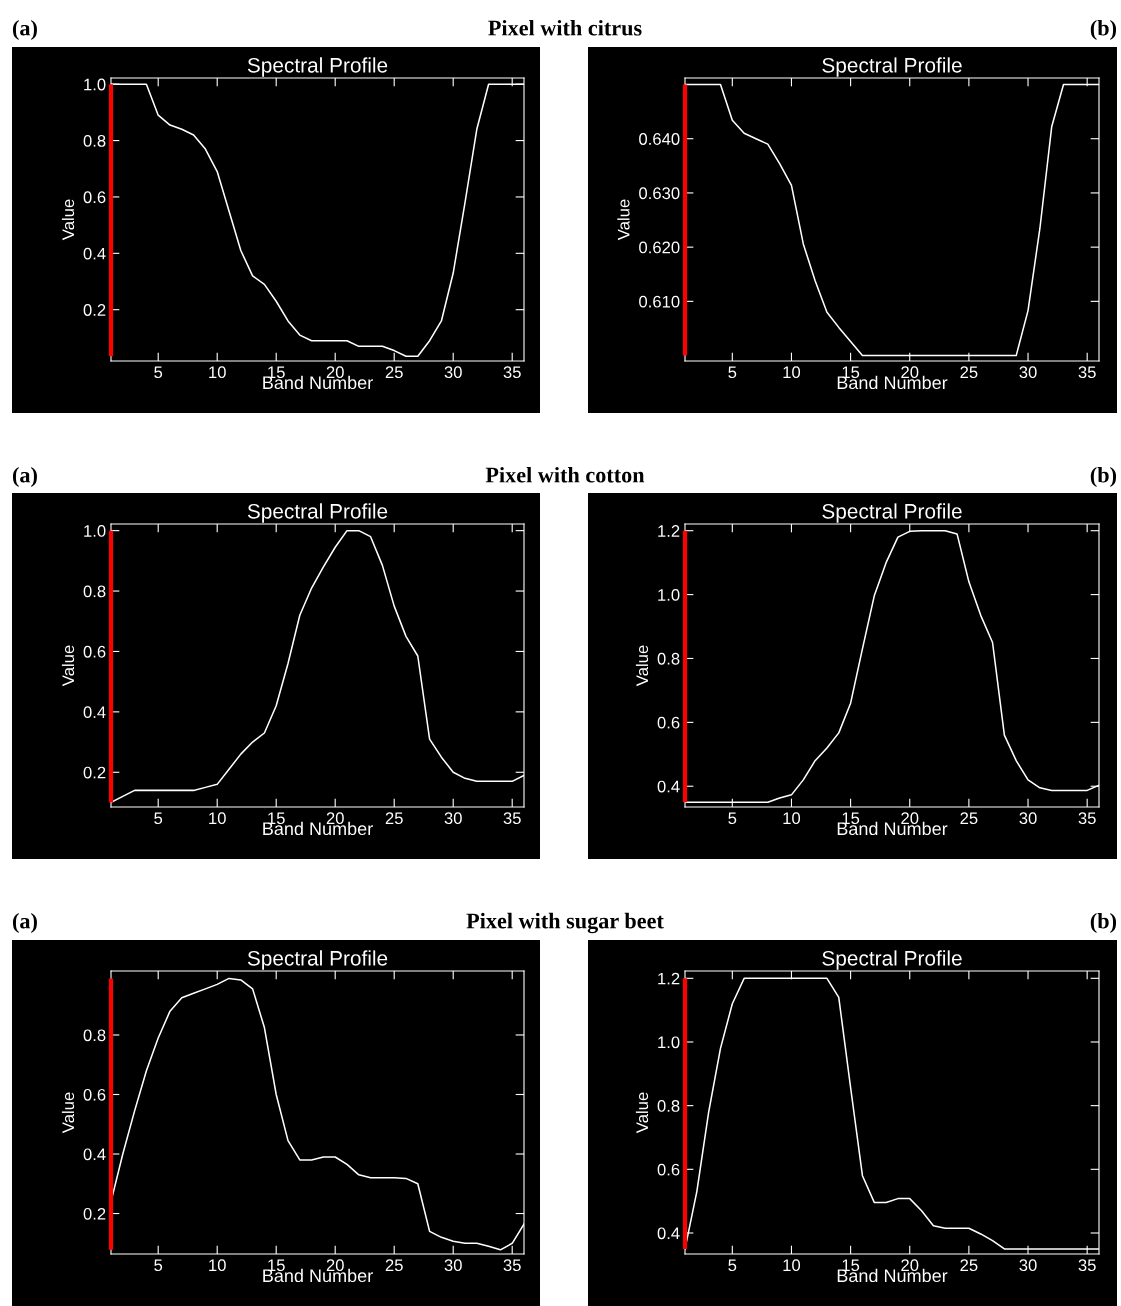 The height and width of the screenshot is (1306, 1121). What do you see at coordinates (659, 193) in the screenshot?
I see `y-tick-label: 0.630` at bounding box center [659, 193].